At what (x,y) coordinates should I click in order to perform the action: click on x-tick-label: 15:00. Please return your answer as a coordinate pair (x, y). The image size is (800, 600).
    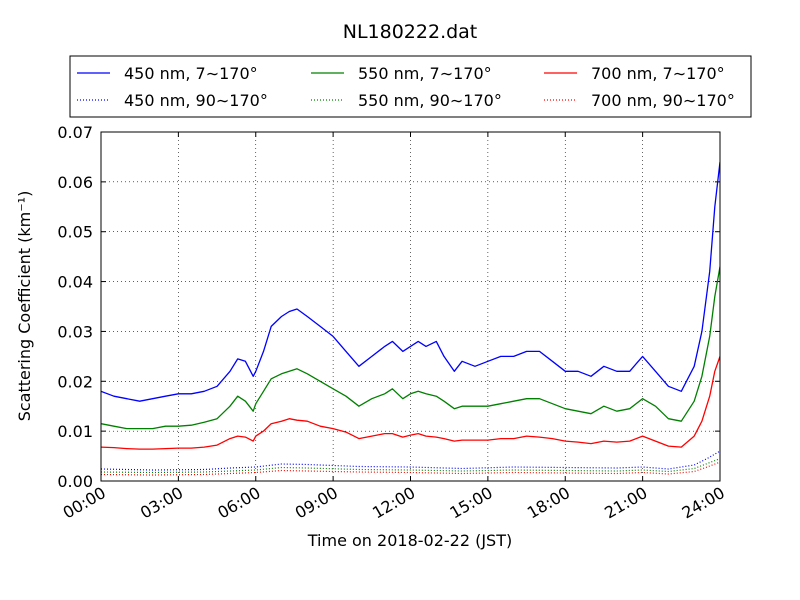
    Looking at the image, I should click on (470, 503).